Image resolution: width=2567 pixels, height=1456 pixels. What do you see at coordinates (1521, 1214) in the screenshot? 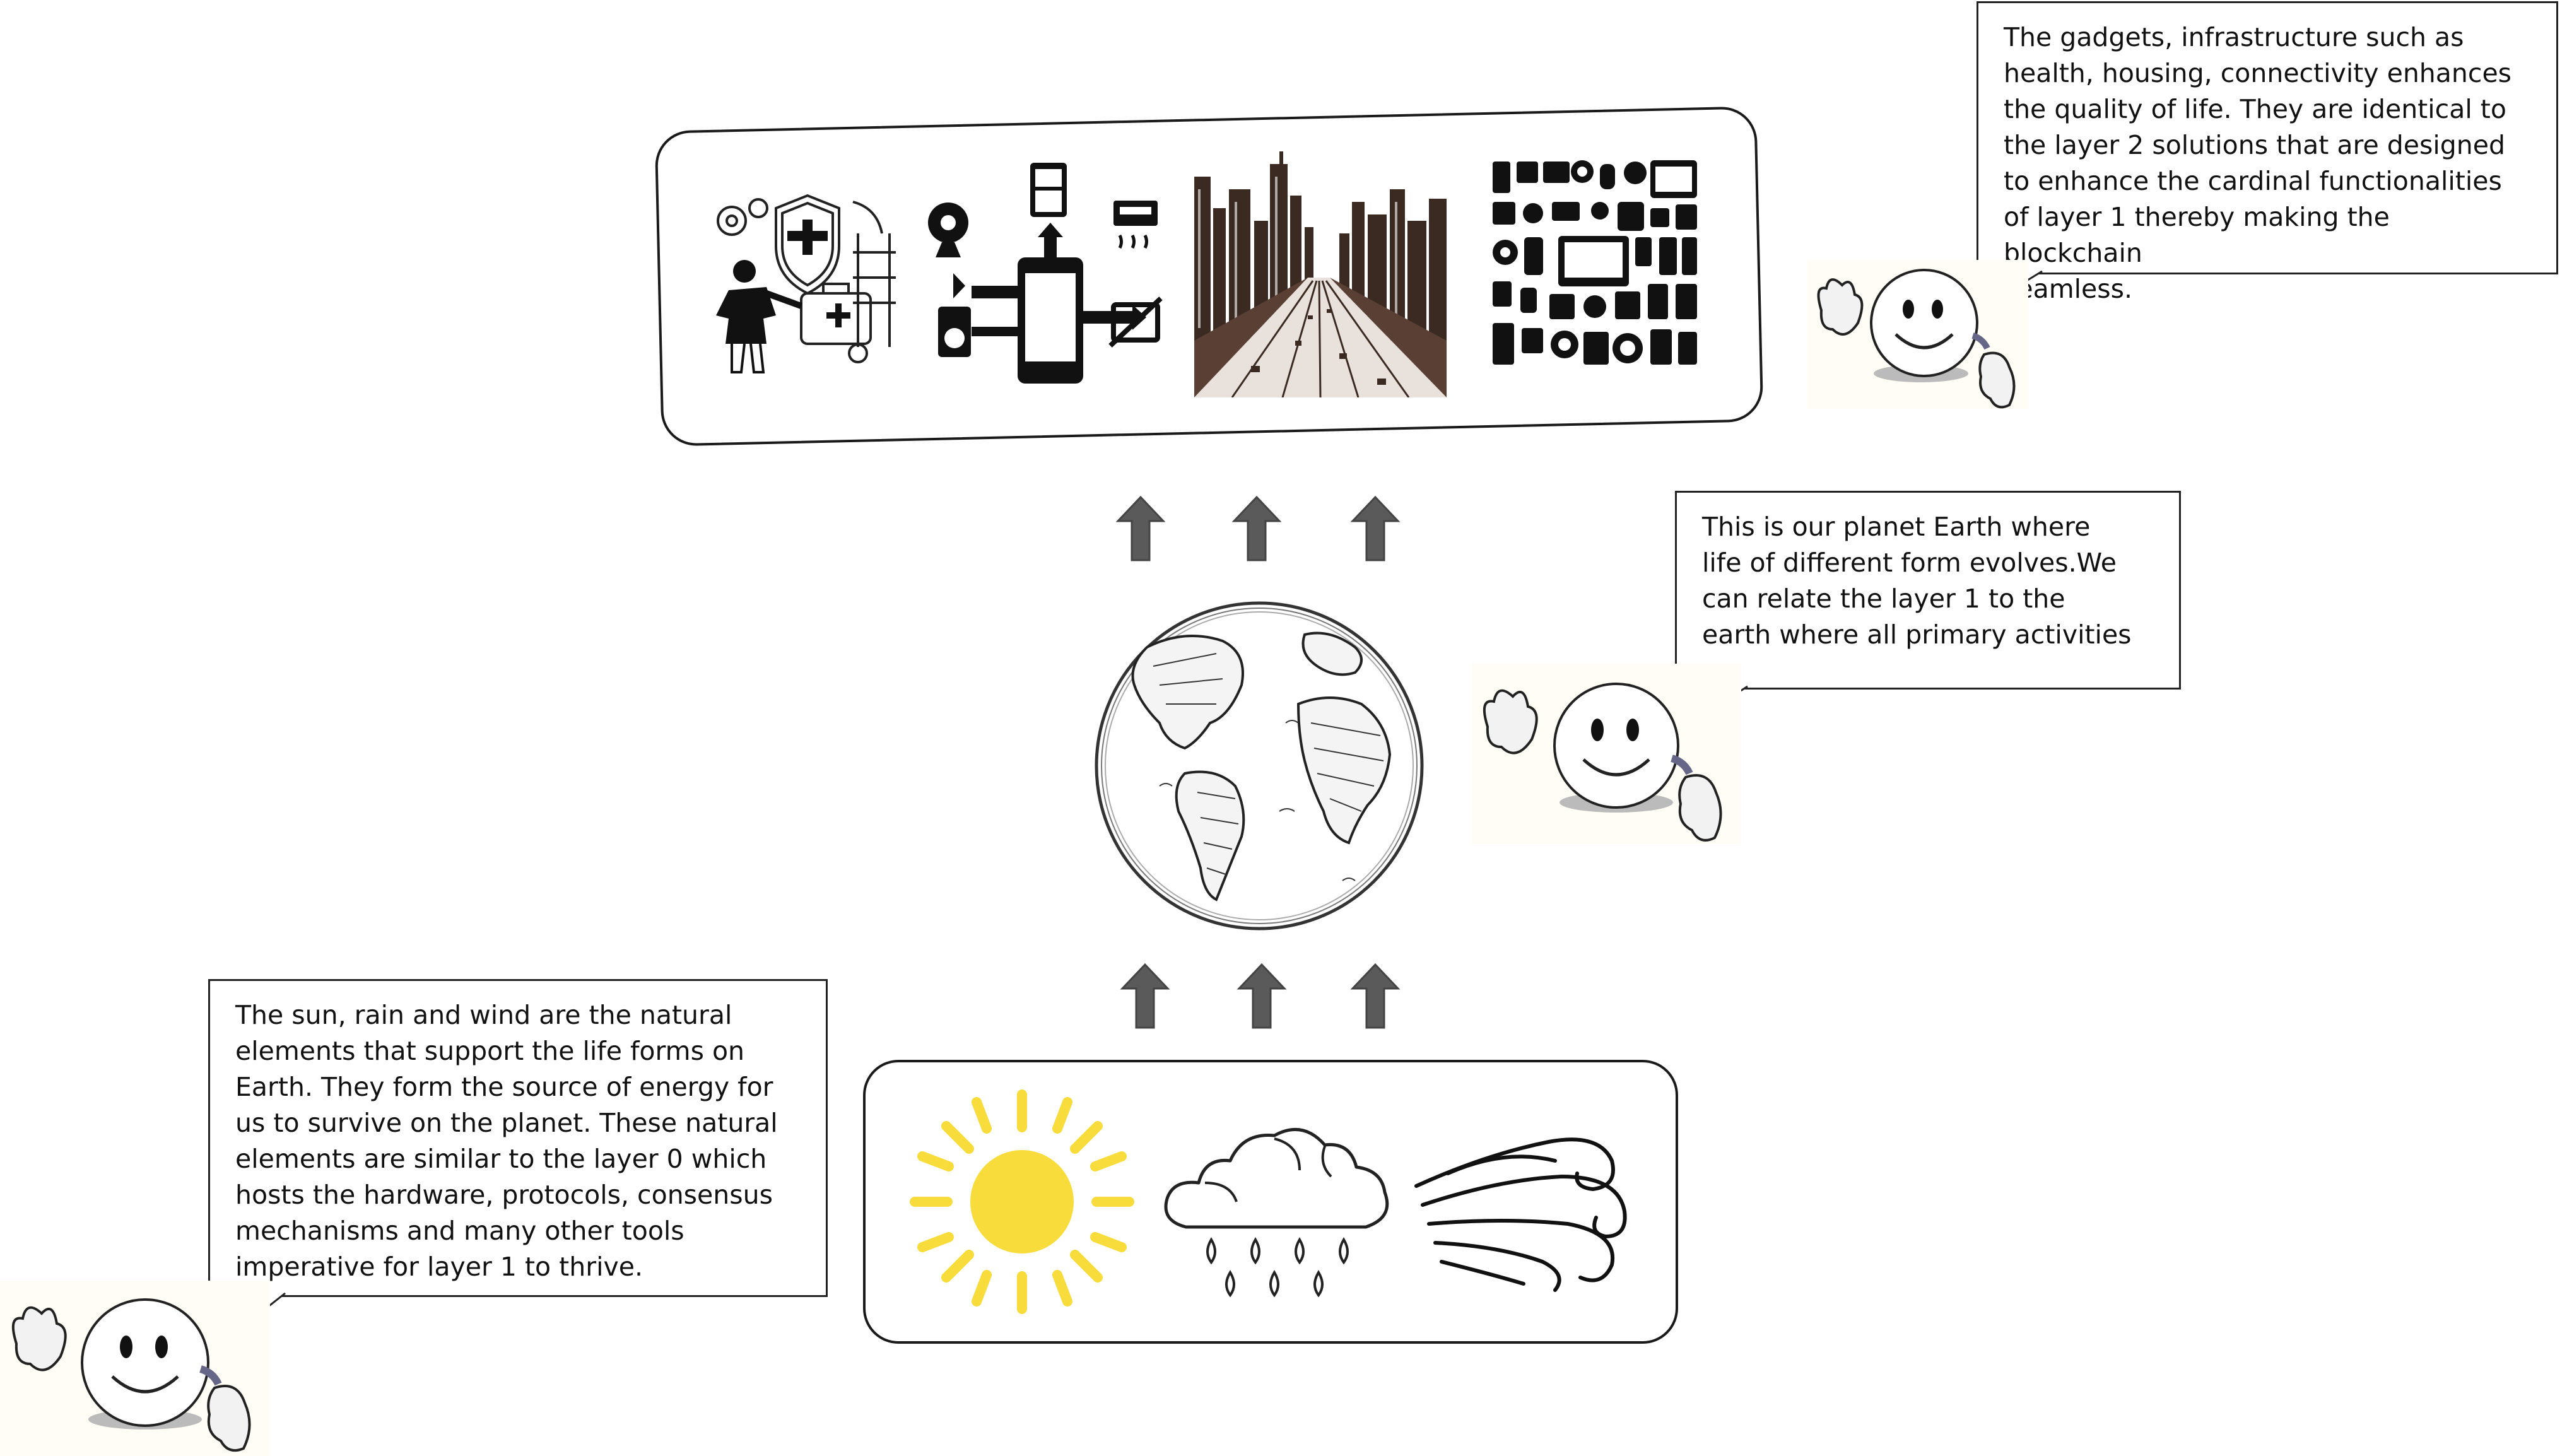
I see `wind-icon` at bounding box center [1521, 1214].